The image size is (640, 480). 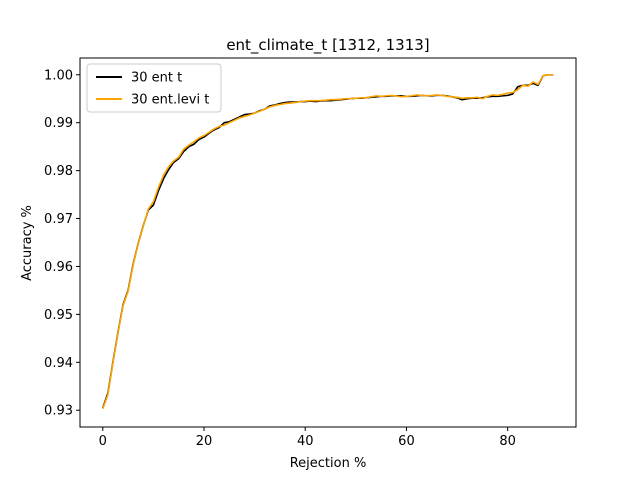 What do you see at coordinates (204, 441) in the screenshot?
I see `x-tick-label: 20` at bounding box center [204, 441].